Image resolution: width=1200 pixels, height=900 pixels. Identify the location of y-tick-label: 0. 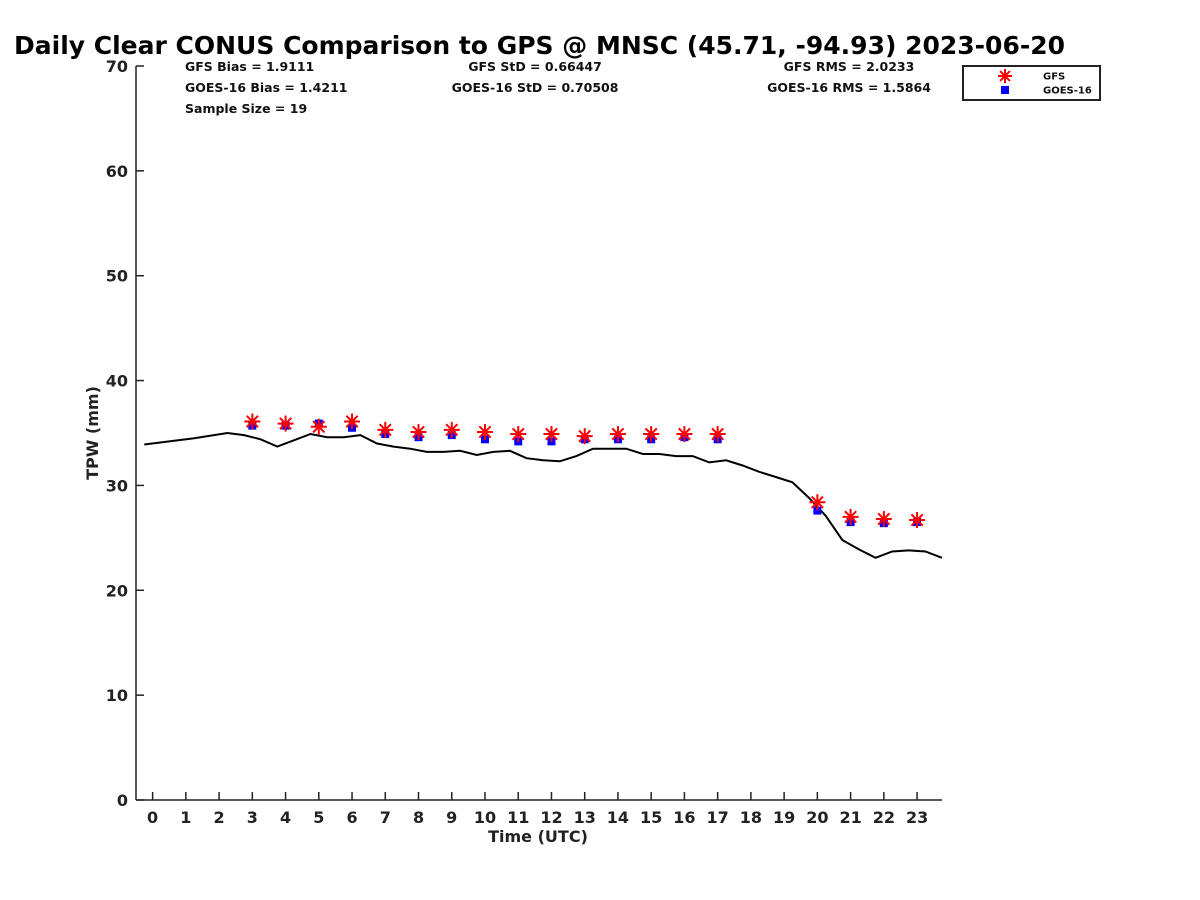
(122, 800).